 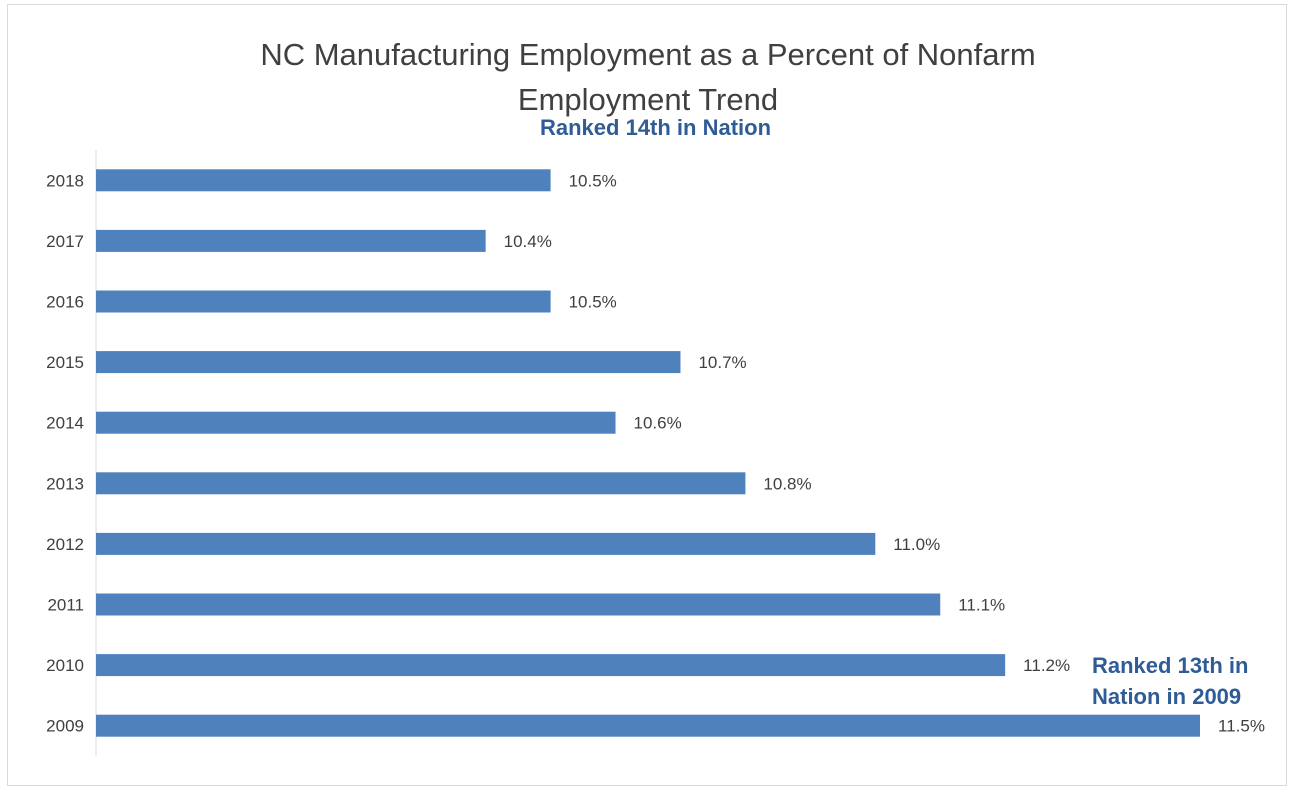 I want to click on annotation-rank-current: Ranked 14th in Nation, so click(x=656, y=127).